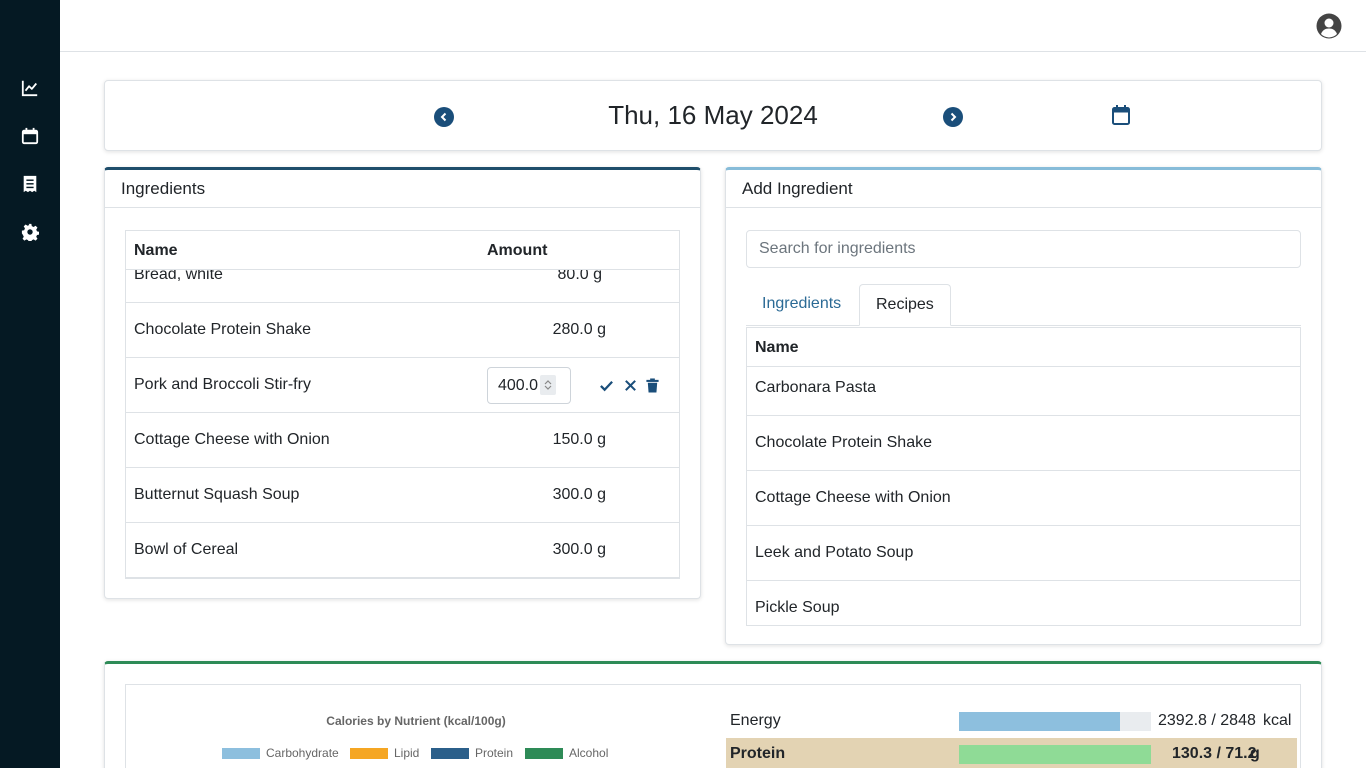 The image size is (1366, 768). What do you see at coordinates (402, 275) in the screenshot?
I see `table-row: Bread, white 80.0 g` at bounding box center [402, 275].